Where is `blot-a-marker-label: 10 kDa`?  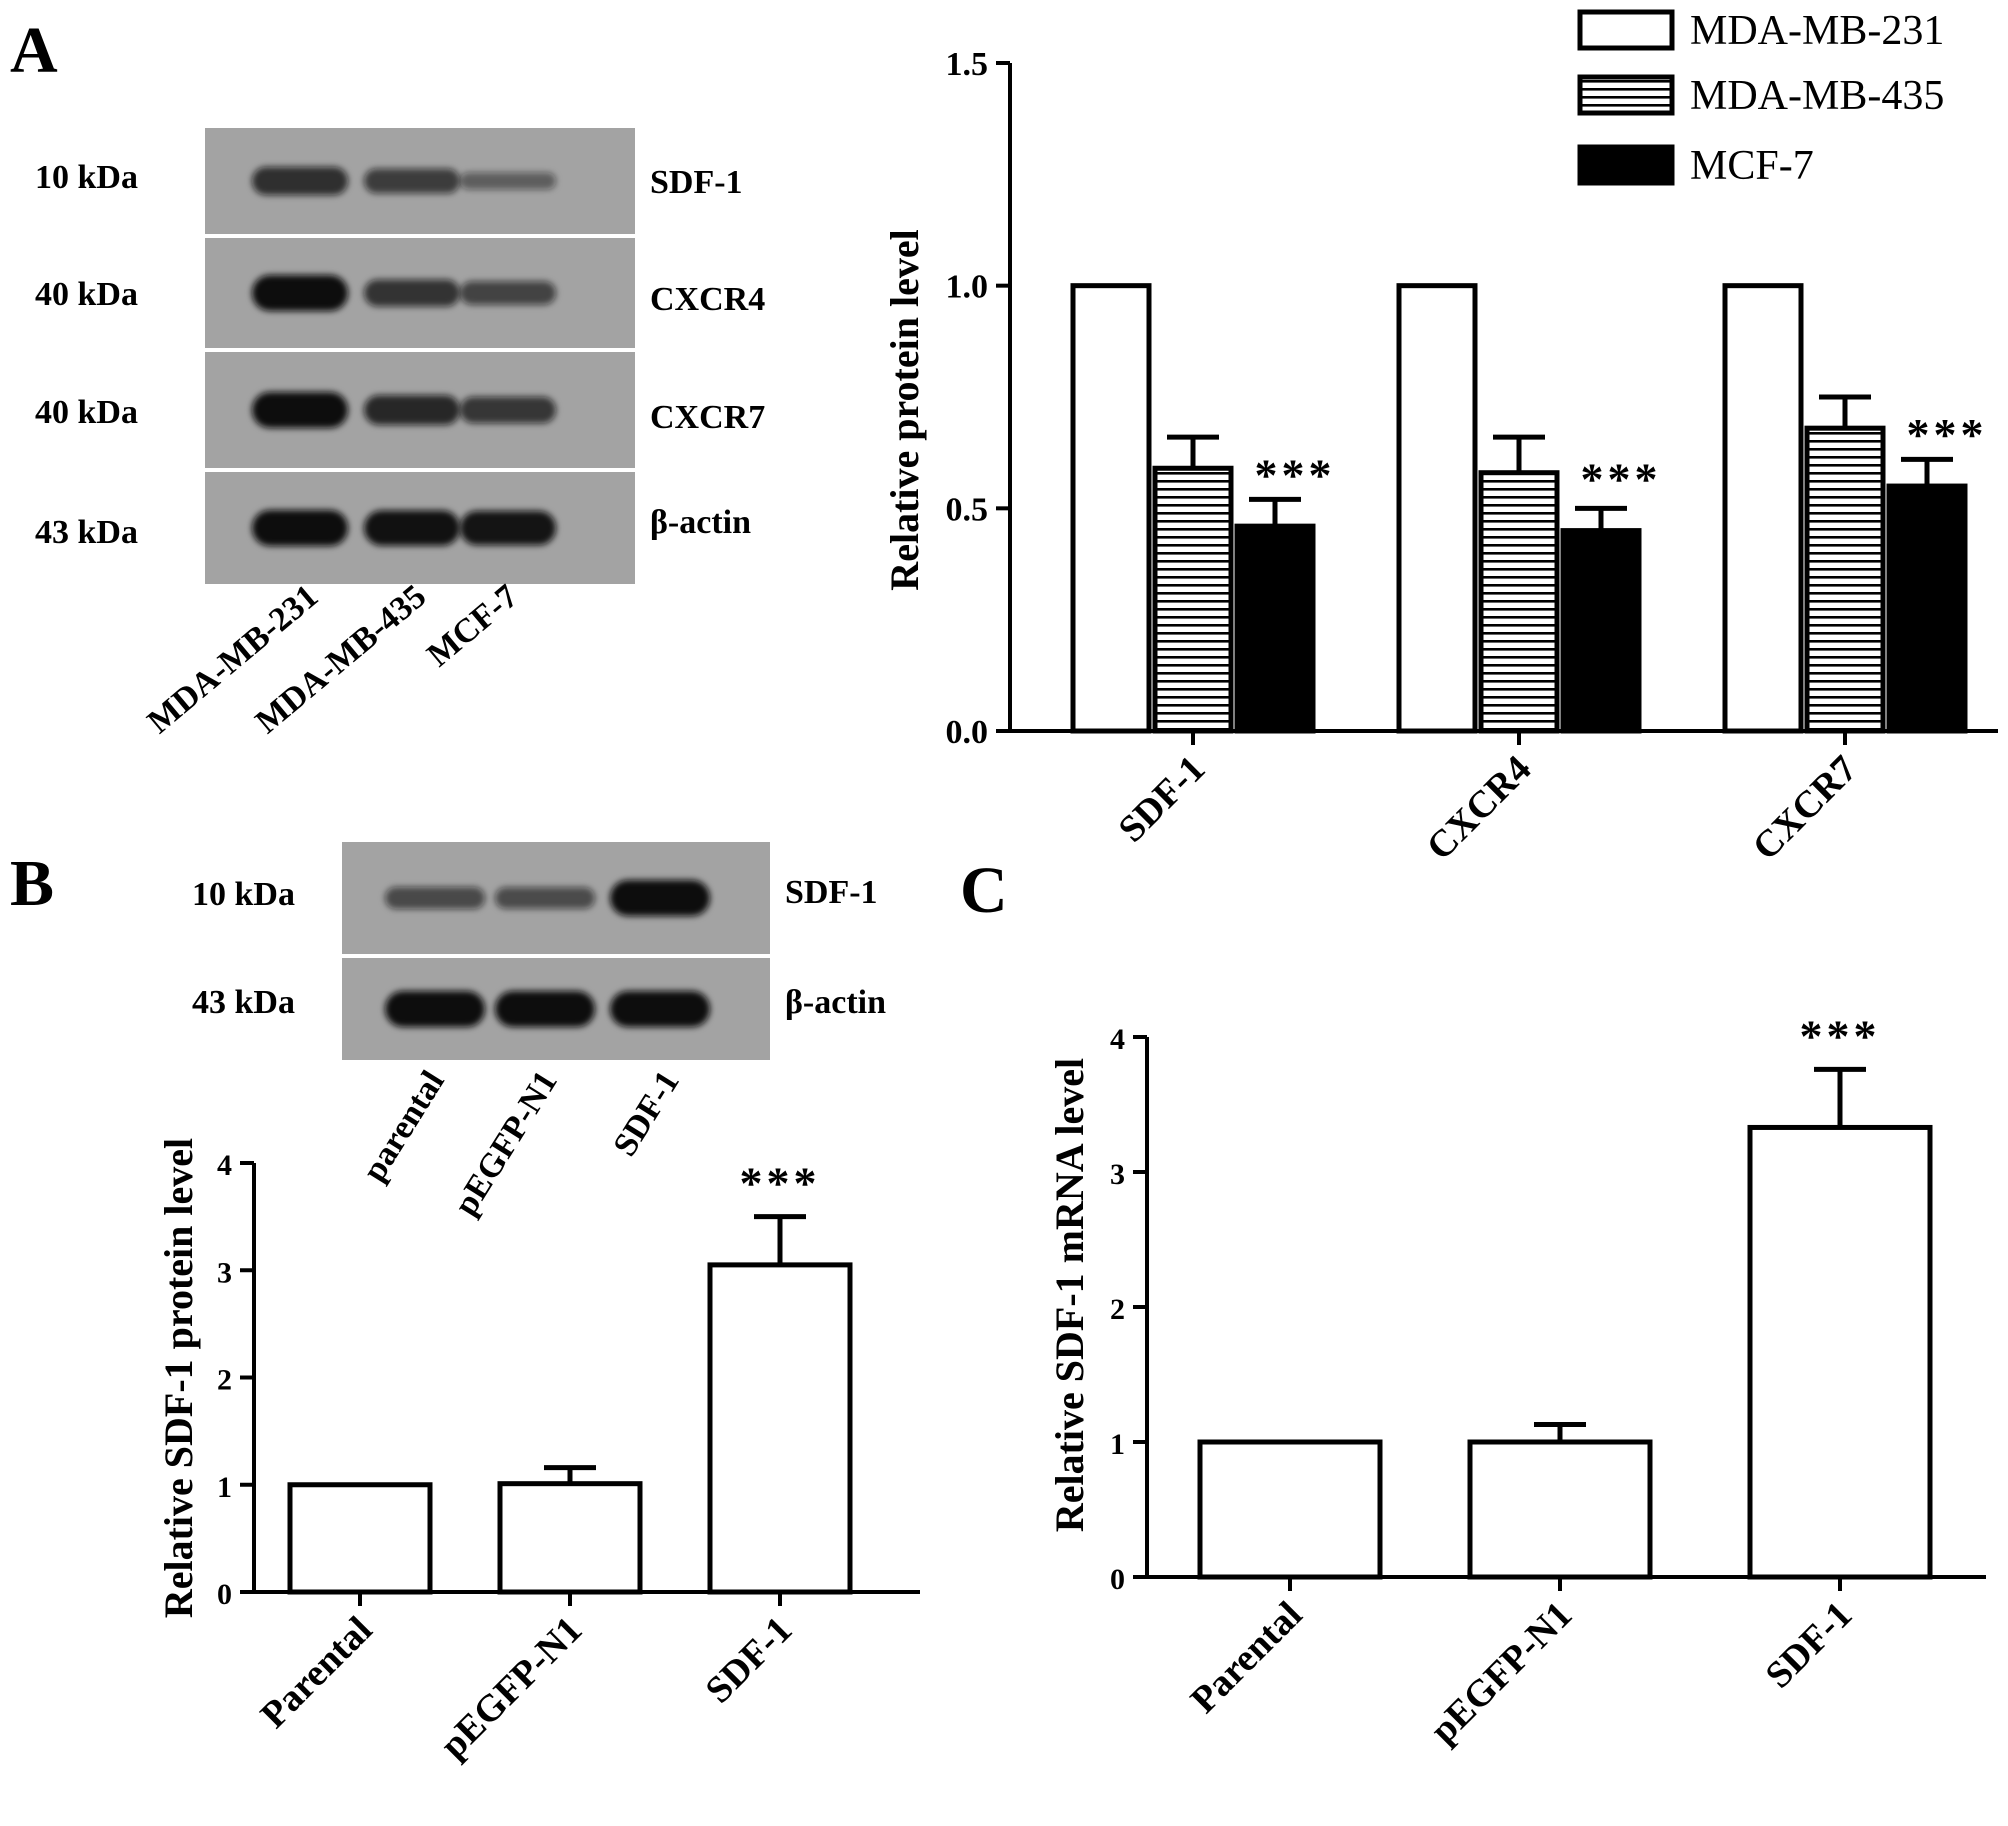 blot-a-marker-label: 10 kDa is located at coordinates (86, 177).